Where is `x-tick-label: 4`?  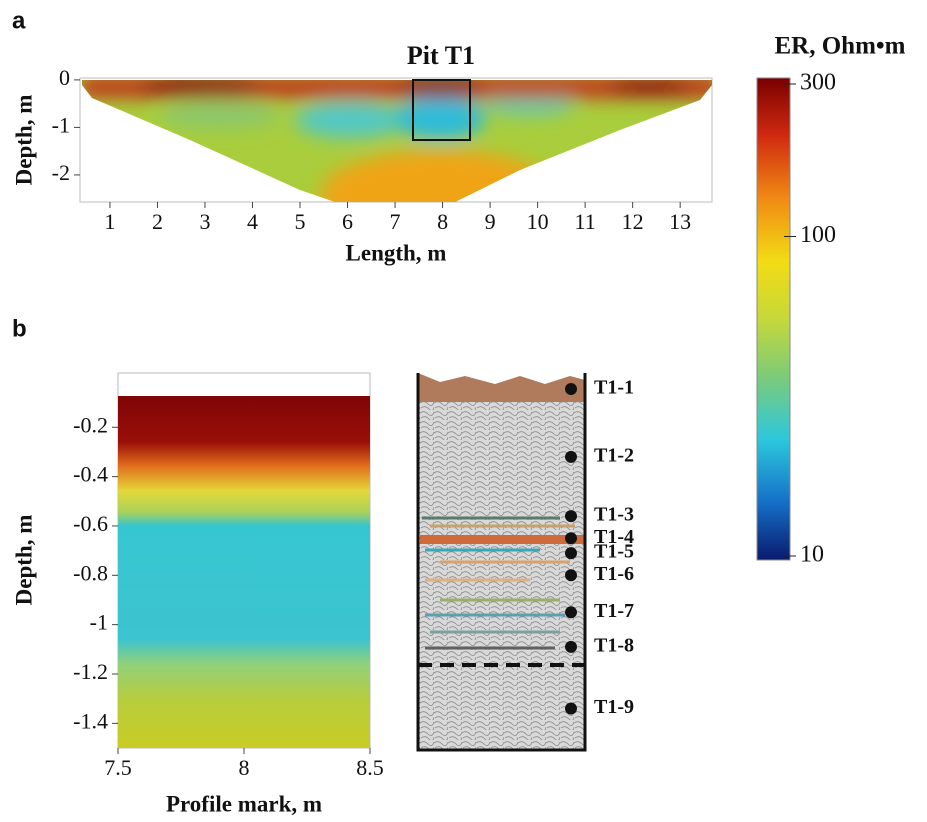 x-tick-label: 4 is located at coordinates (252, 221).